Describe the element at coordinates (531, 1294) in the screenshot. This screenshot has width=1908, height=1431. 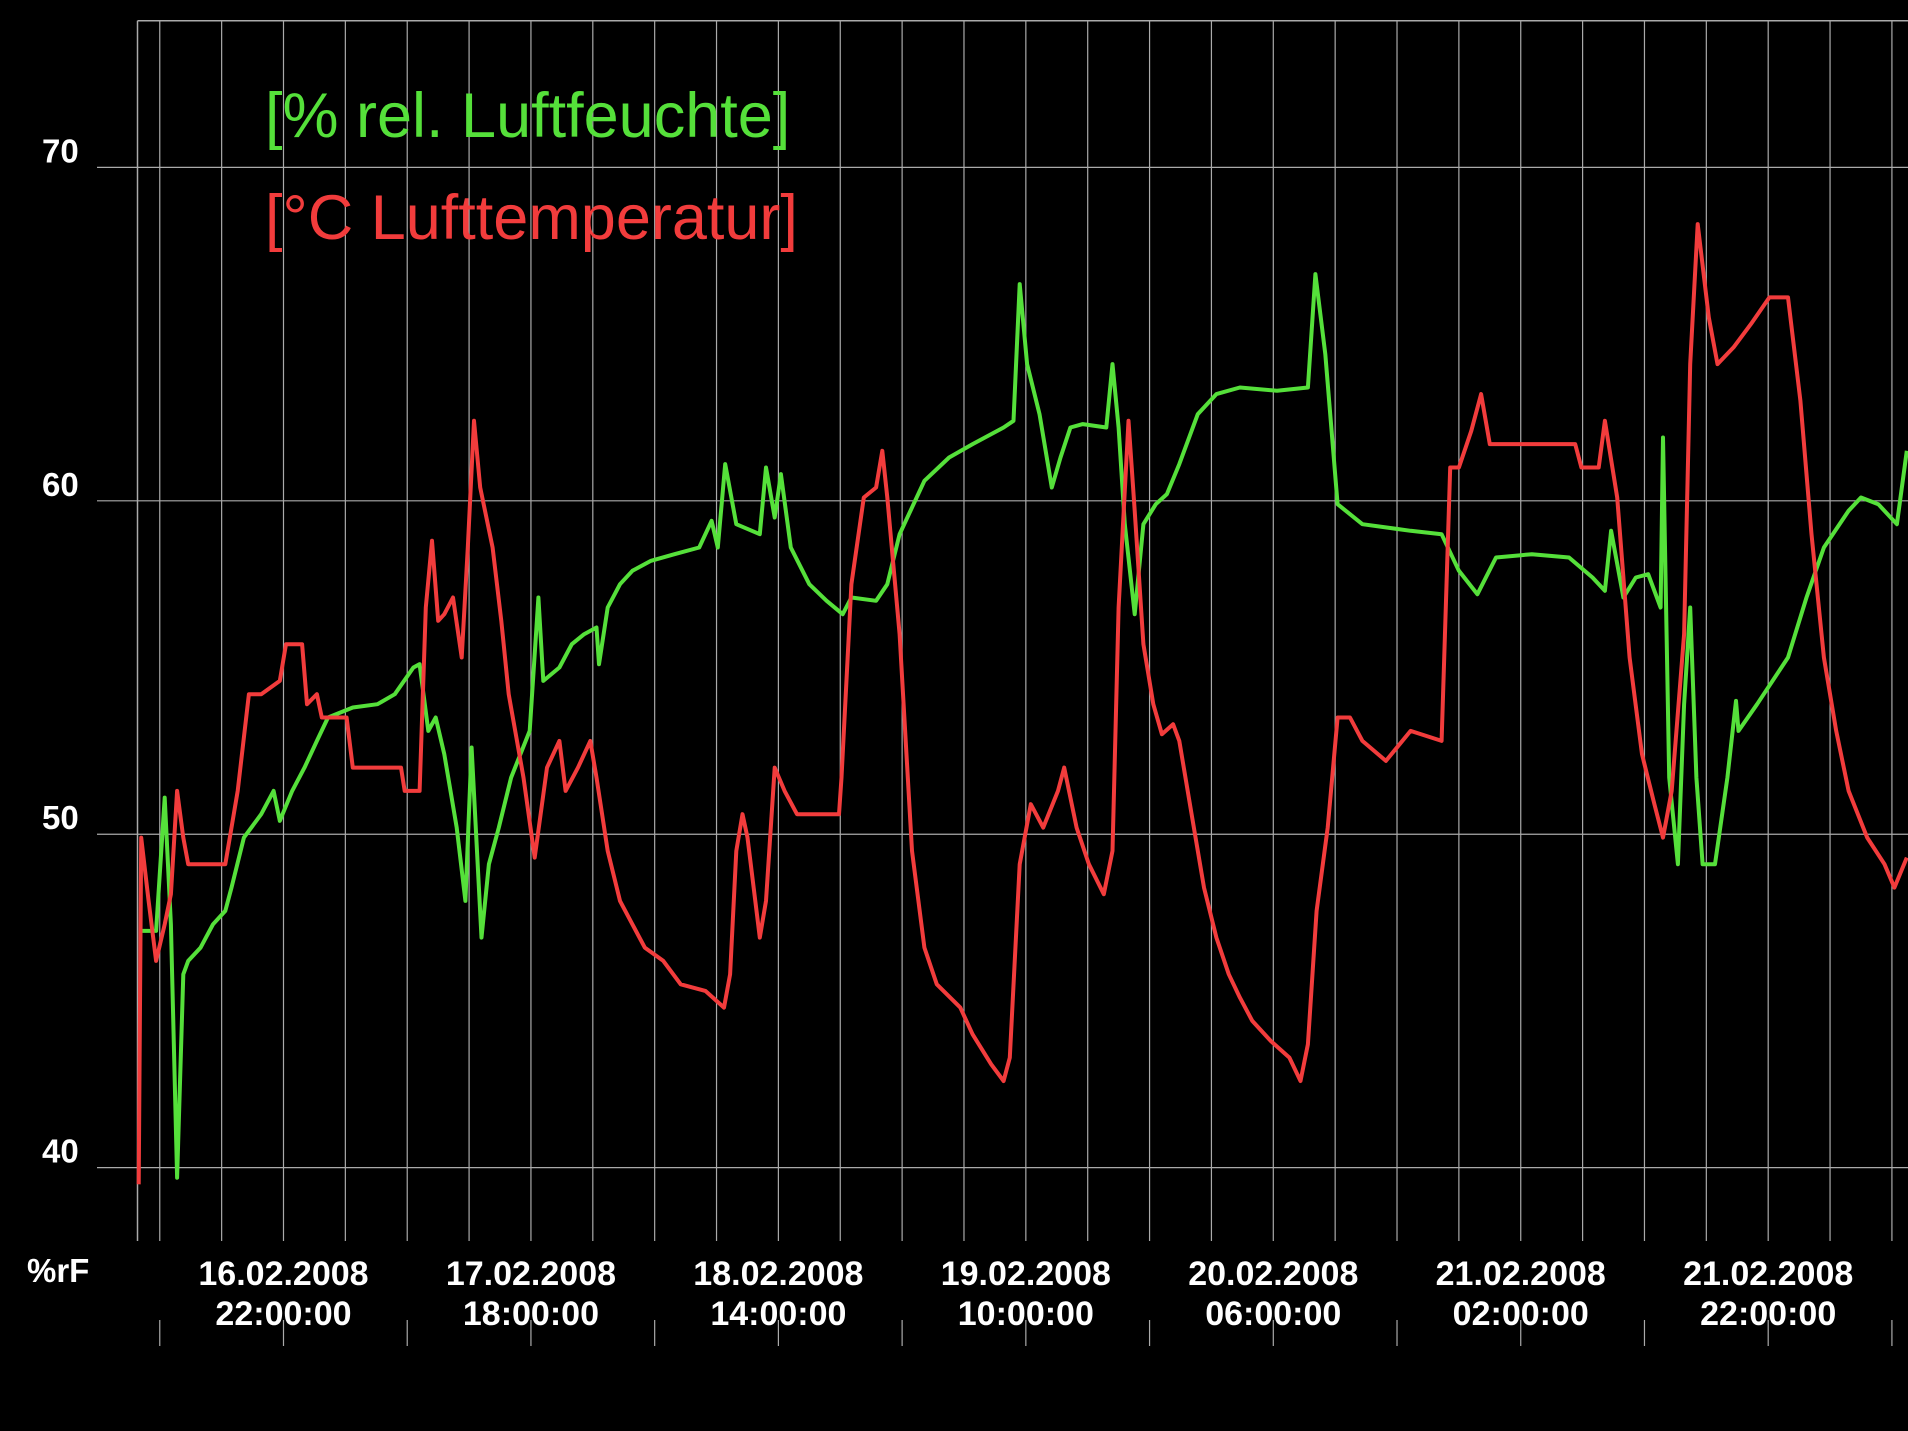
I see `x-tick-label: 17.02.2008 18:00:00` at that location.